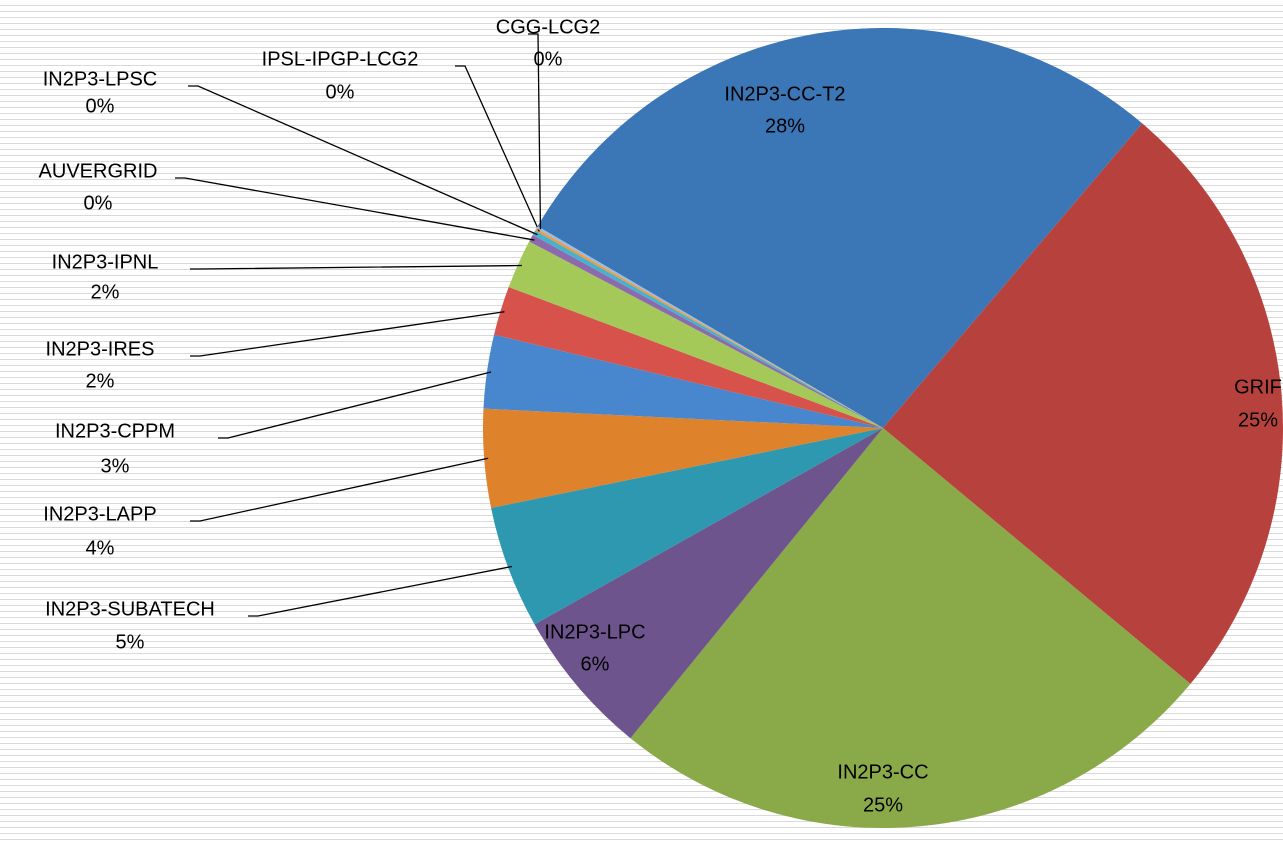 The image size is (1283, 843). I want to click on slice-name: IN2P3-IRES, so click(100, 349).